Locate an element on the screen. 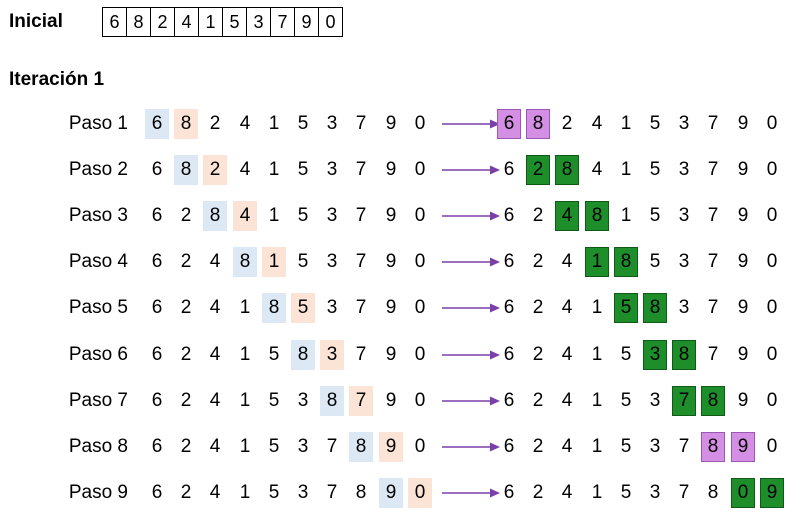 This screenshot has height=523, width=800. initial-array-cell: 8 is located at coordinates (138, 22).